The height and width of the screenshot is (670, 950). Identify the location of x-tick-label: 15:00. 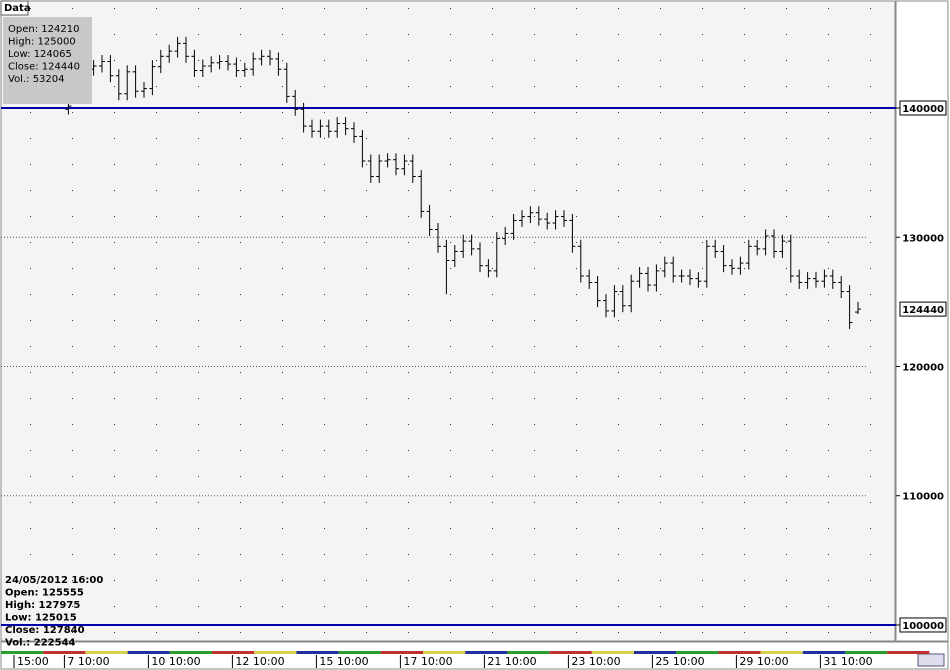
(33, 661).